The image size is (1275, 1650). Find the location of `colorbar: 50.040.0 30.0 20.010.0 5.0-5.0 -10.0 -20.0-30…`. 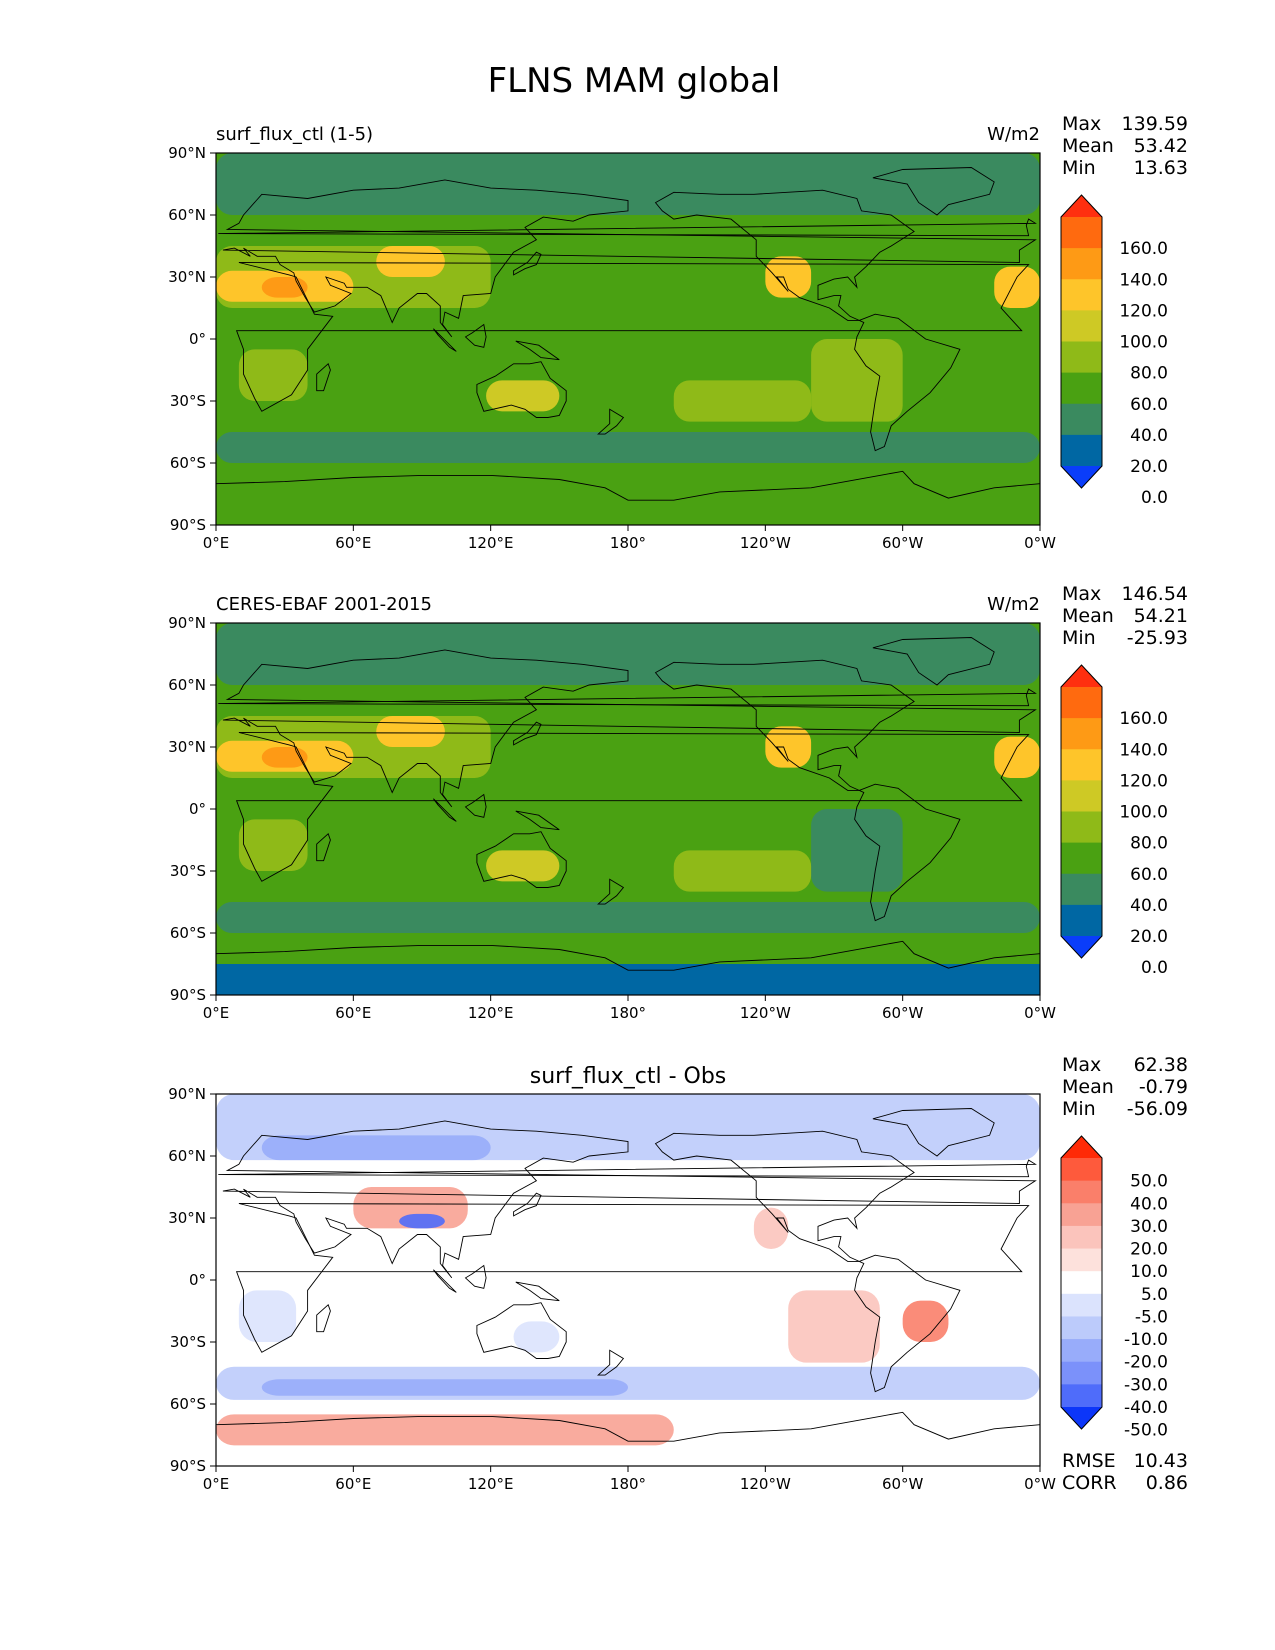

colorbar: 50.040.0 30.0 20.010.0 5.0-5.0 -10.0 -20.0-30… is located at coordinates (1114, 1288).